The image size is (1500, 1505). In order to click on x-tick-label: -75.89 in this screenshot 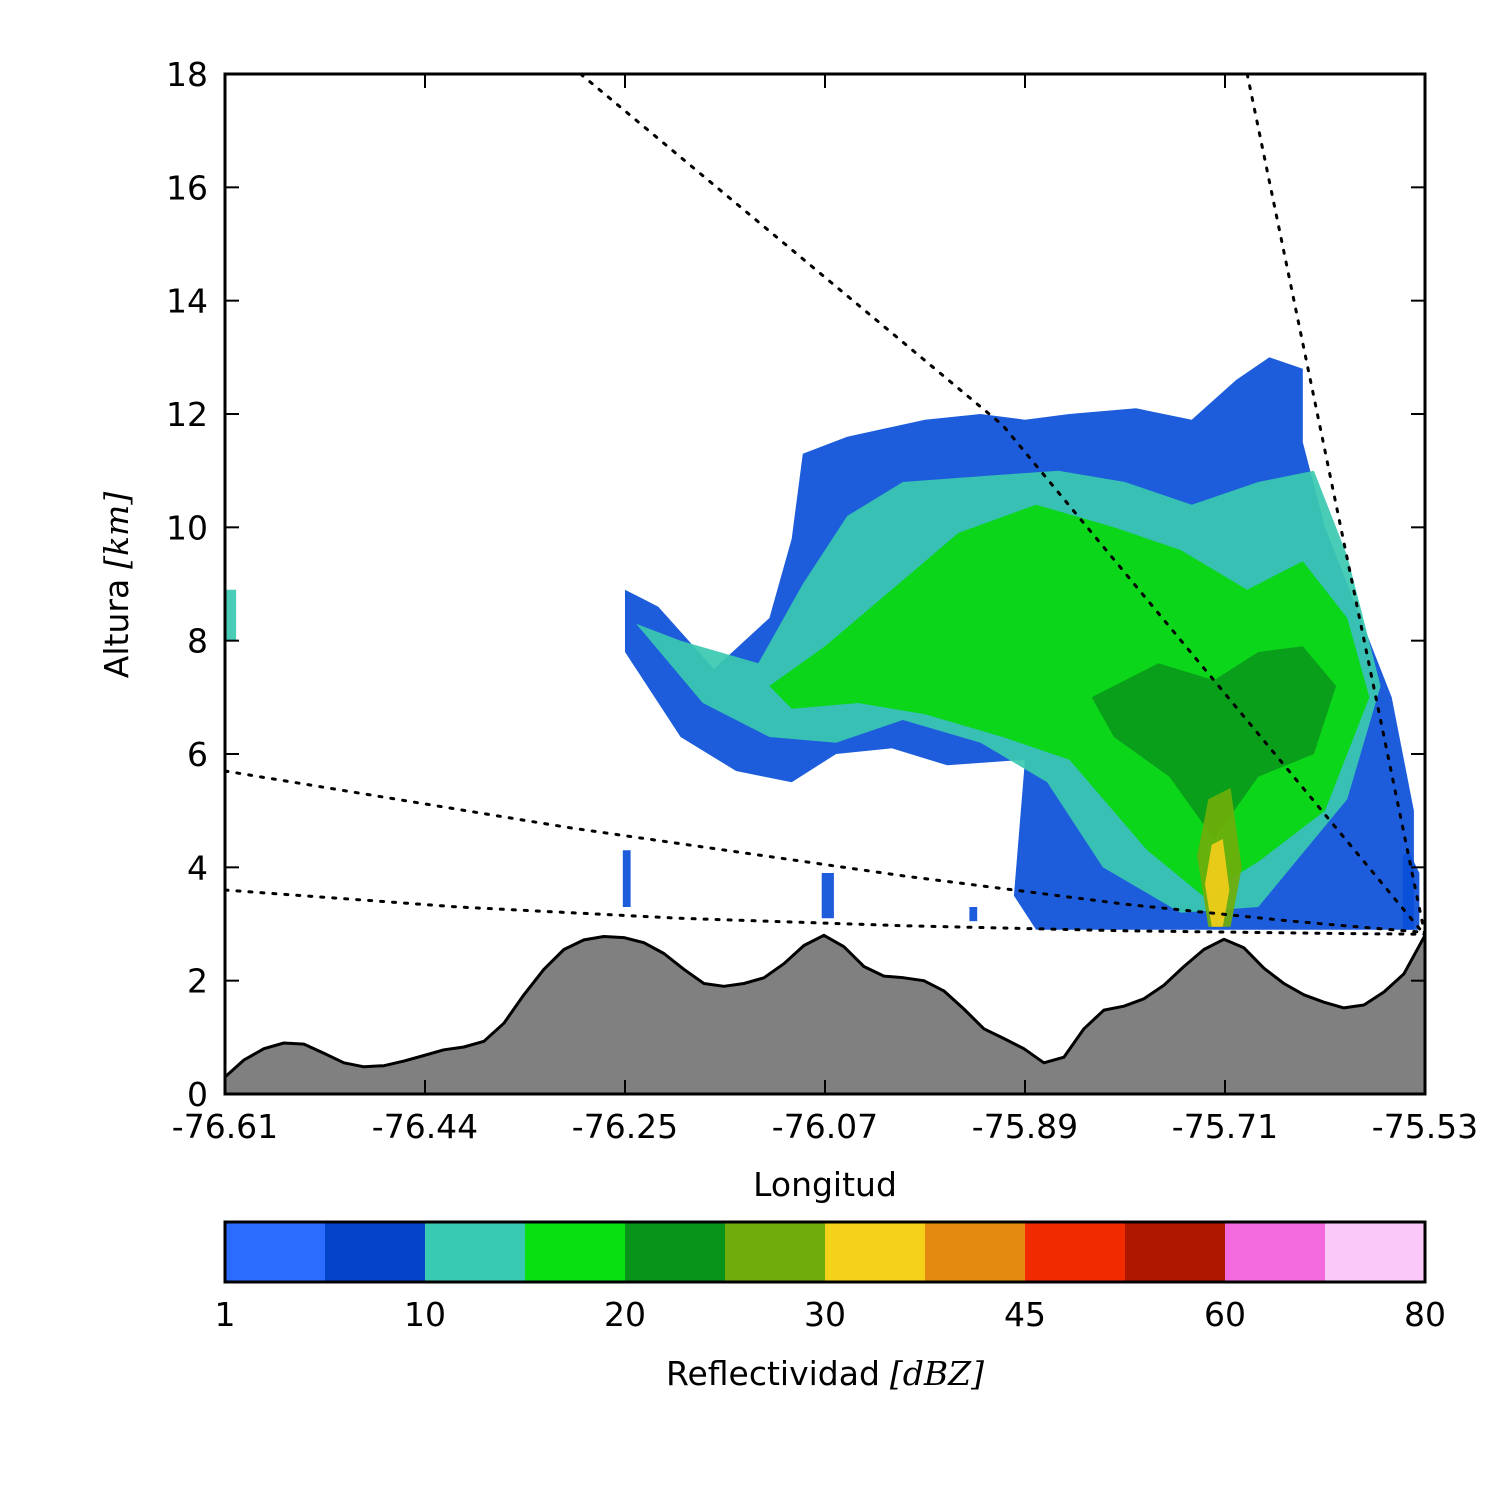, I will do `click(1025, 1126)`.